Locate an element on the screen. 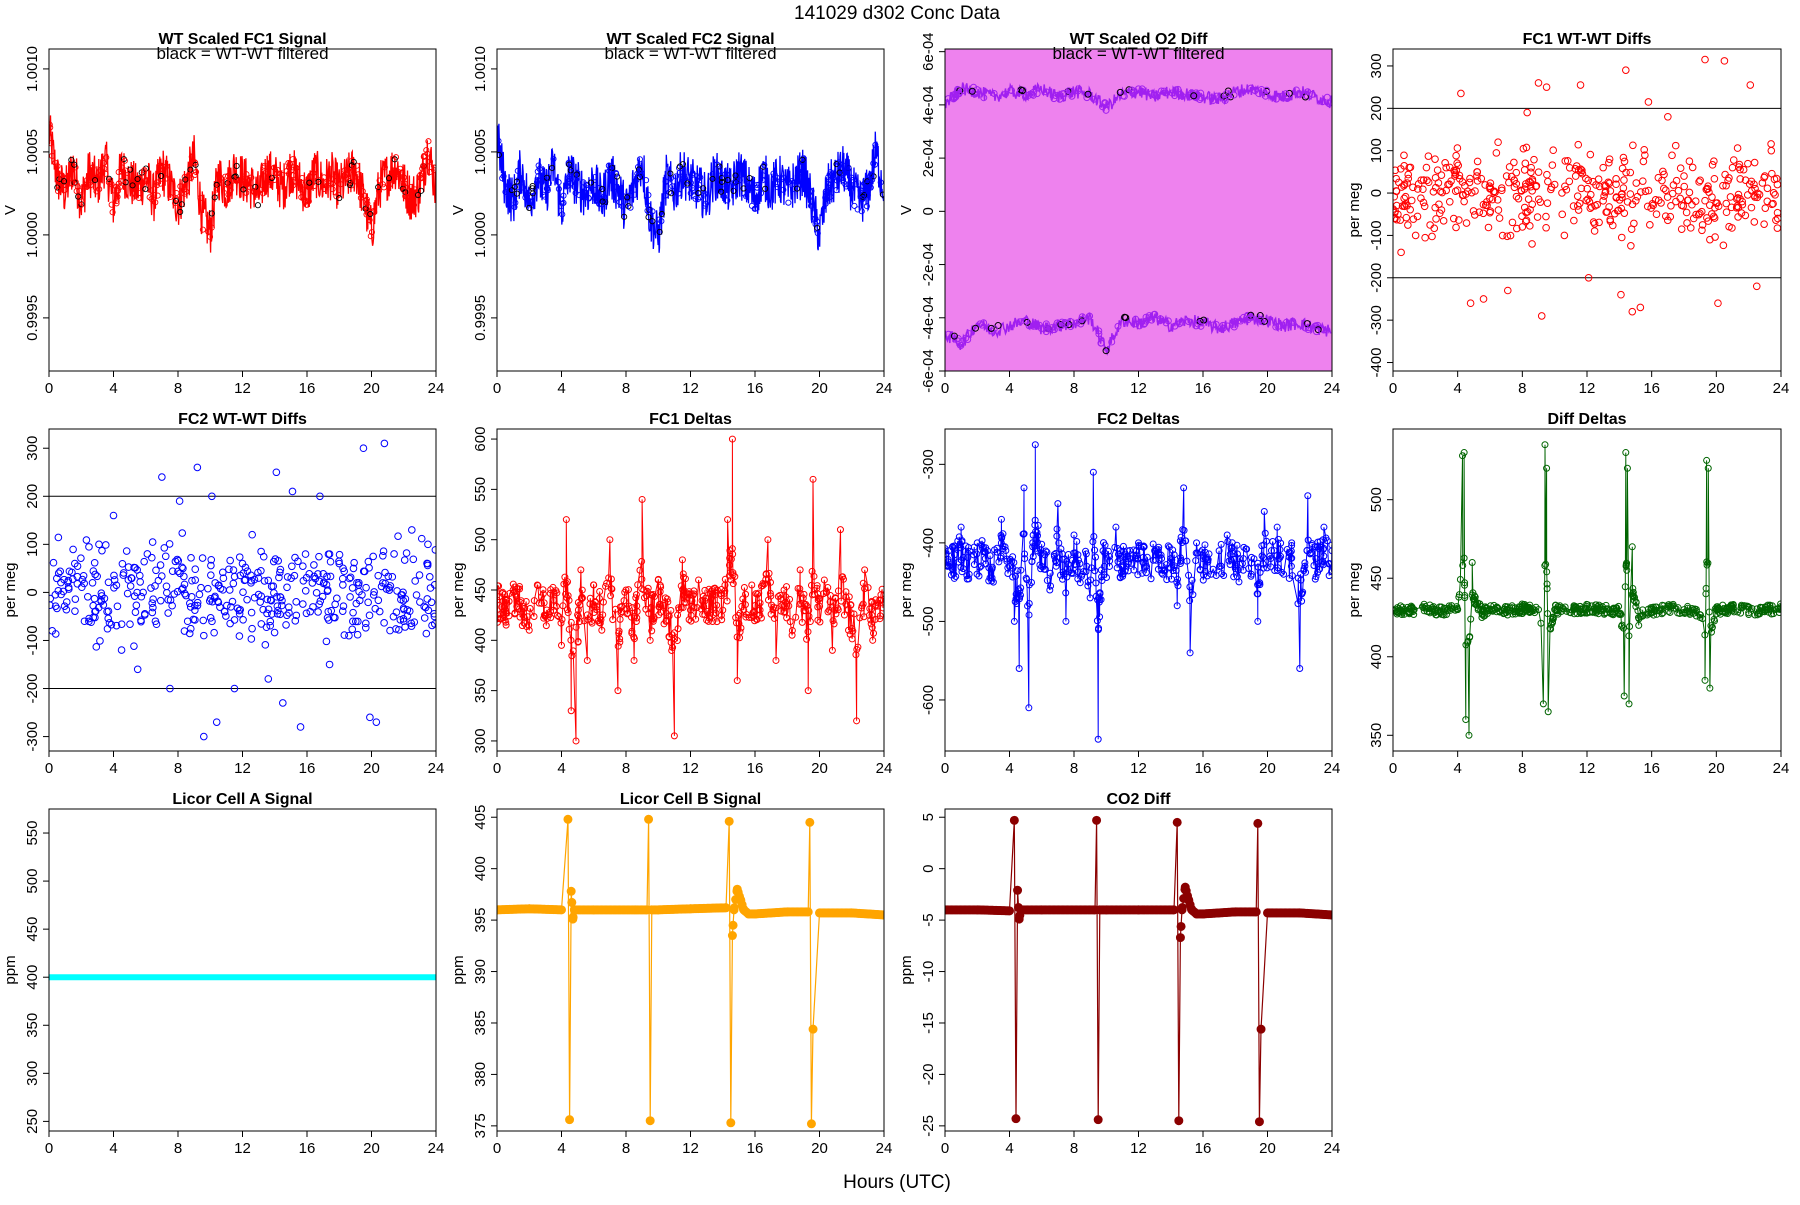 The width and height of the screenshot is (1800, 1205). y-tick-label: -300 is located at coordinates (32, 737).